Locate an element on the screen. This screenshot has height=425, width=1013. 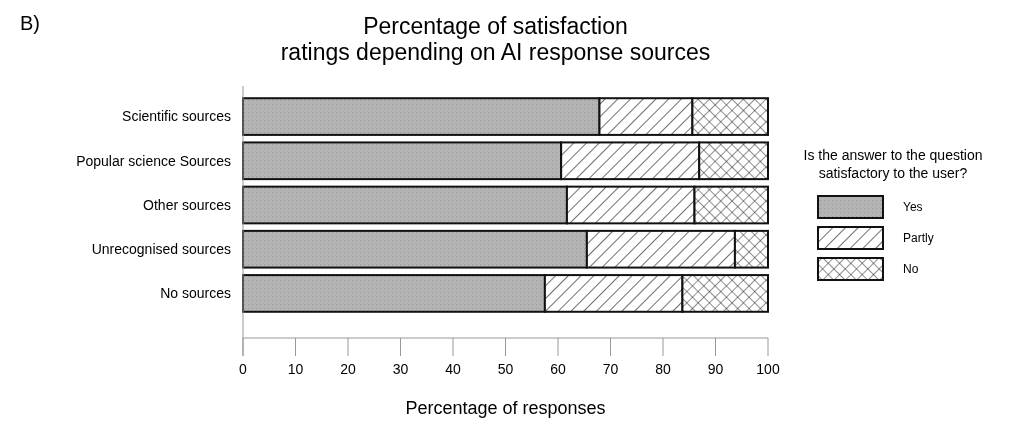
x-tick-label: 30 is located at coordinates (400, 369).